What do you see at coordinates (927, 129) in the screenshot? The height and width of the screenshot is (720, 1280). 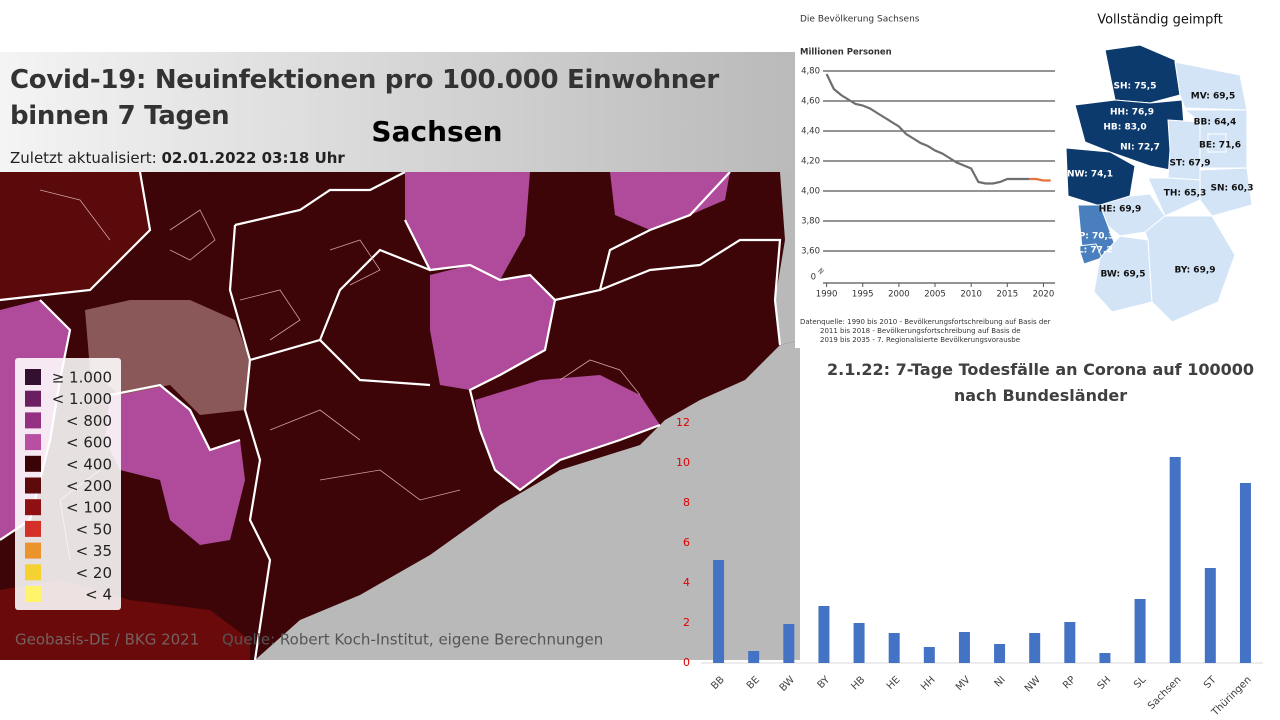 I see `line-series` at bounding box center [927, 129].